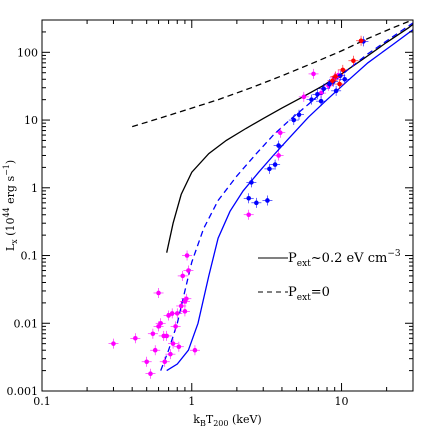 Image resolution: width=436 pixels, height=441 pixels. I want to click on legend-dashed-label: Pext=0, so click(309, 294).